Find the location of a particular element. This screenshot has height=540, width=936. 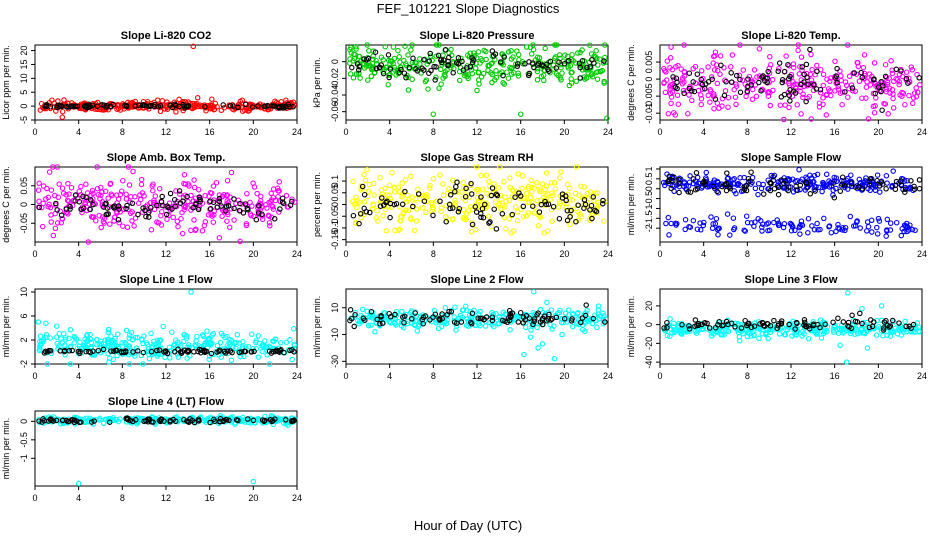

x-tick-label: 0 is located at coordinates (345, 376).